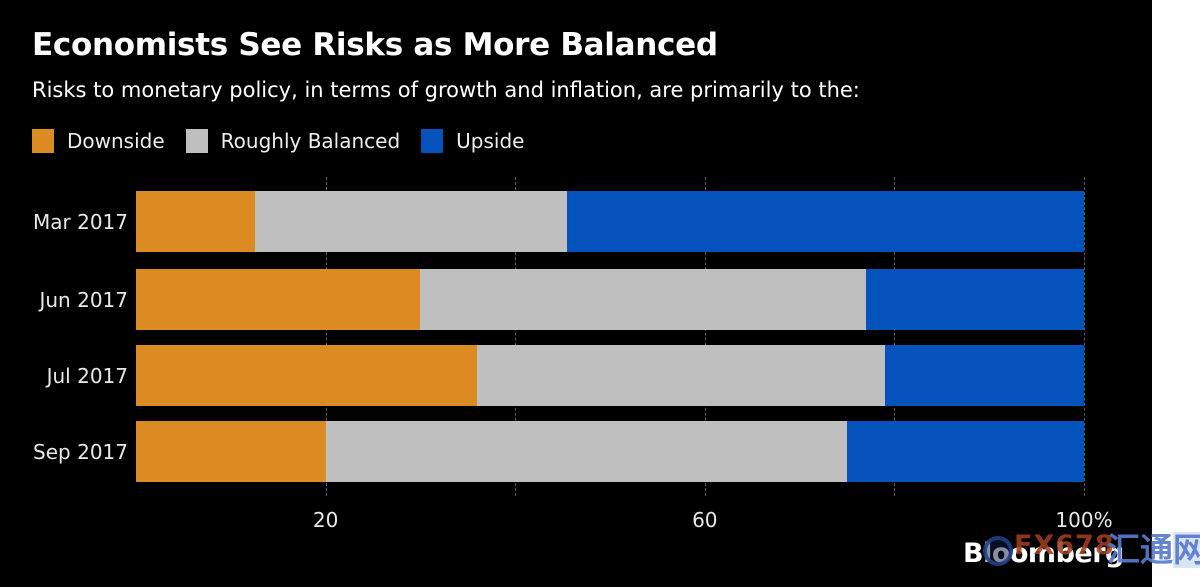 The width and height of the screenshot is (1200, 587). What do you see at coordinates (307, 375) in the screenshot?
I see `bar-segment-downside-jul-2017` at bounding box center [307, 375].